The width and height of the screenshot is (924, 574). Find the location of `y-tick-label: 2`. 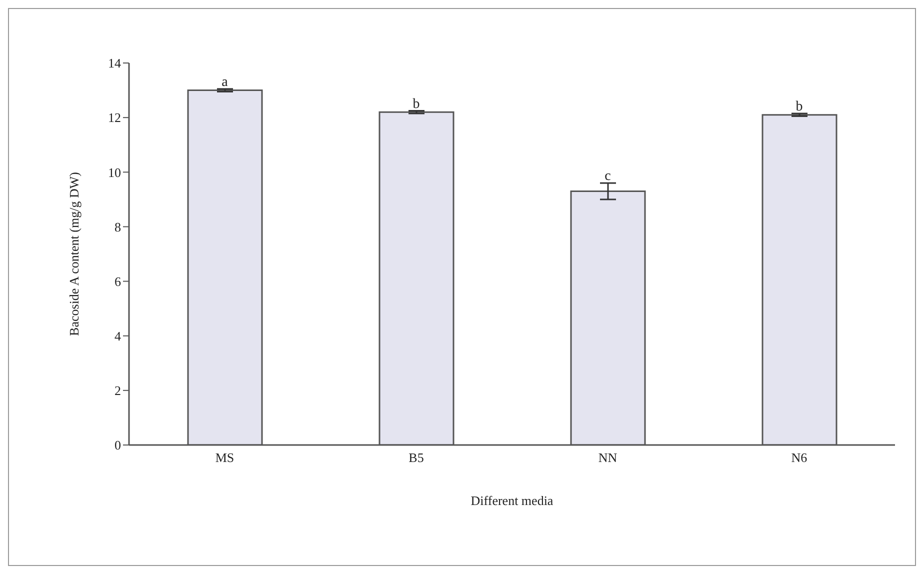

y-tick-label: 2 is located at coordinates (117, 390).